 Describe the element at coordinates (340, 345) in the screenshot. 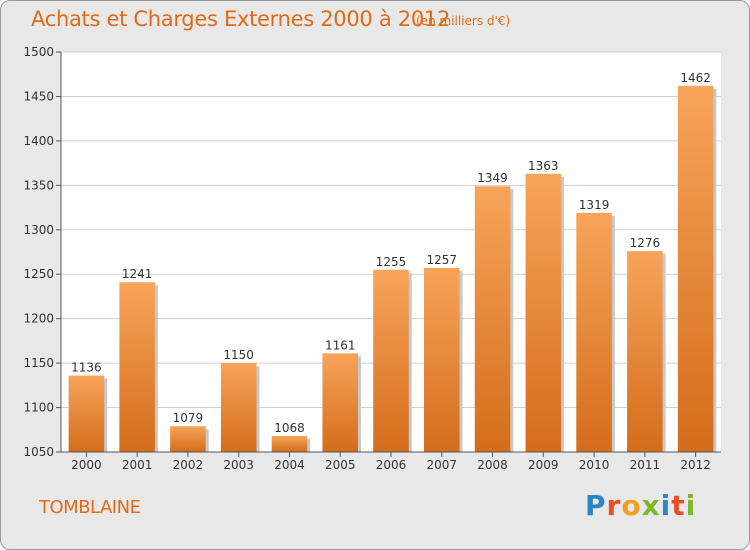

I see `bar-value-label: 1161` at that location.